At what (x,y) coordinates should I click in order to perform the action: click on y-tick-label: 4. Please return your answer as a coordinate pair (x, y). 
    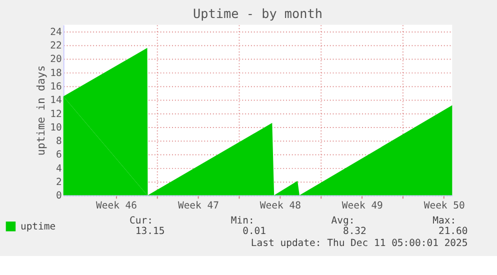
    Looking at the image, I should click on (59, 168).